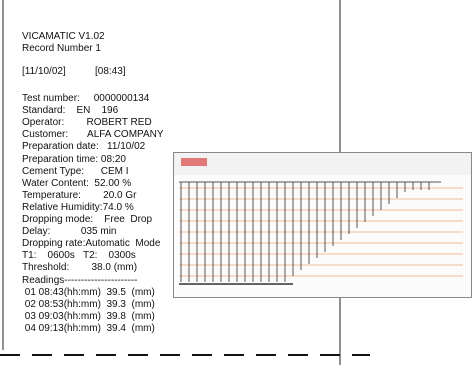 This screenshot has height=369, width=472. I want to click on field-line: Preparation time: 08:20, so click(74, 159).